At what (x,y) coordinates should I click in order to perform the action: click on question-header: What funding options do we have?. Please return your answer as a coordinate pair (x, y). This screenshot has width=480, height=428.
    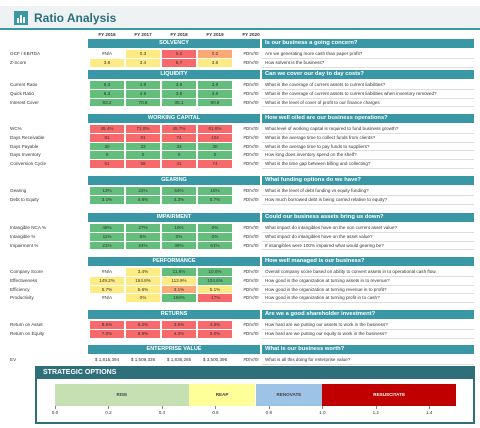
    Looking at the image, I should click on (368, 180).